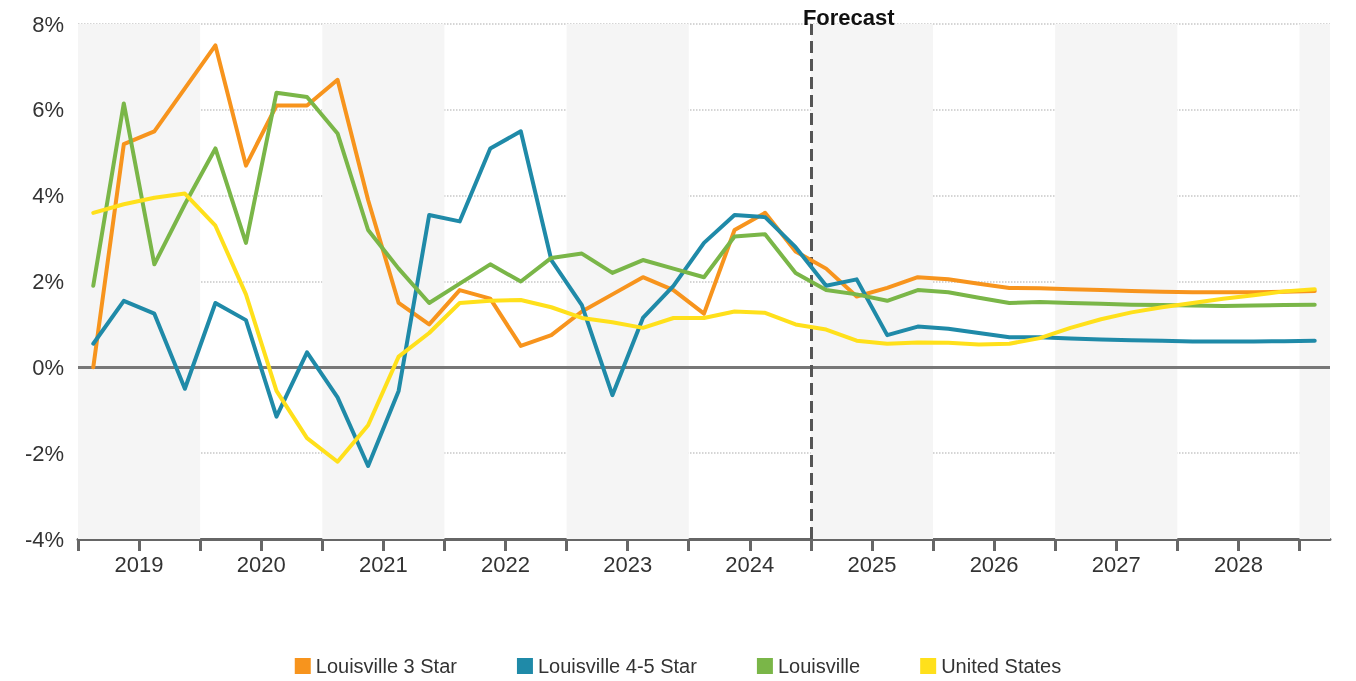 The height and width of the screenshot is (681, 1356). Describe the element at coordinates (1116, 564) in the screenshot. I see `x-tick-label: 2027` at that location.